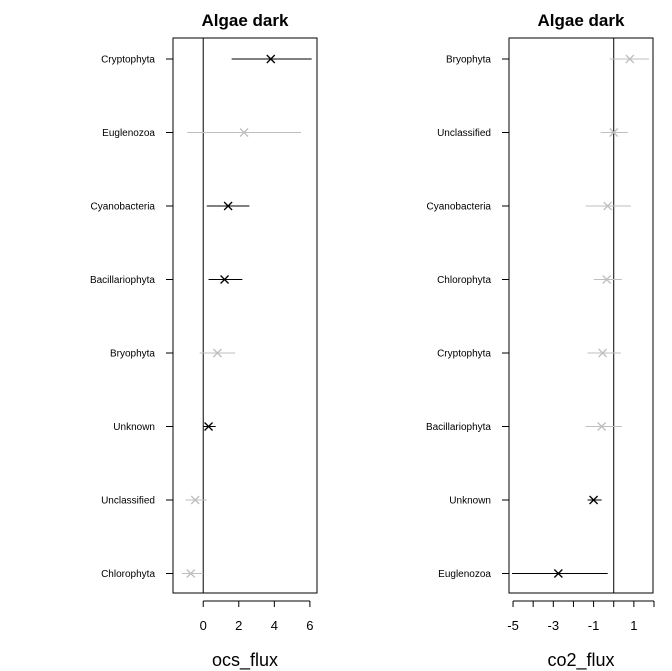 The image size is (672, 671). Describe the element at coordinates (123, 207) in the screenshot. I see `panel-1-category-label: Cyanobacteria` at that location.